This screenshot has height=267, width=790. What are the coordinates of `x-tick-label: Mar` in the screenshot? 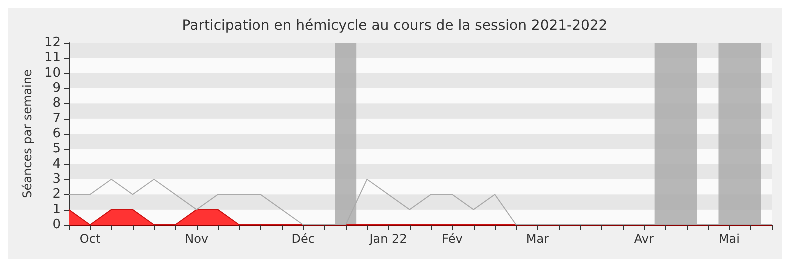 It's located at (538, 239).